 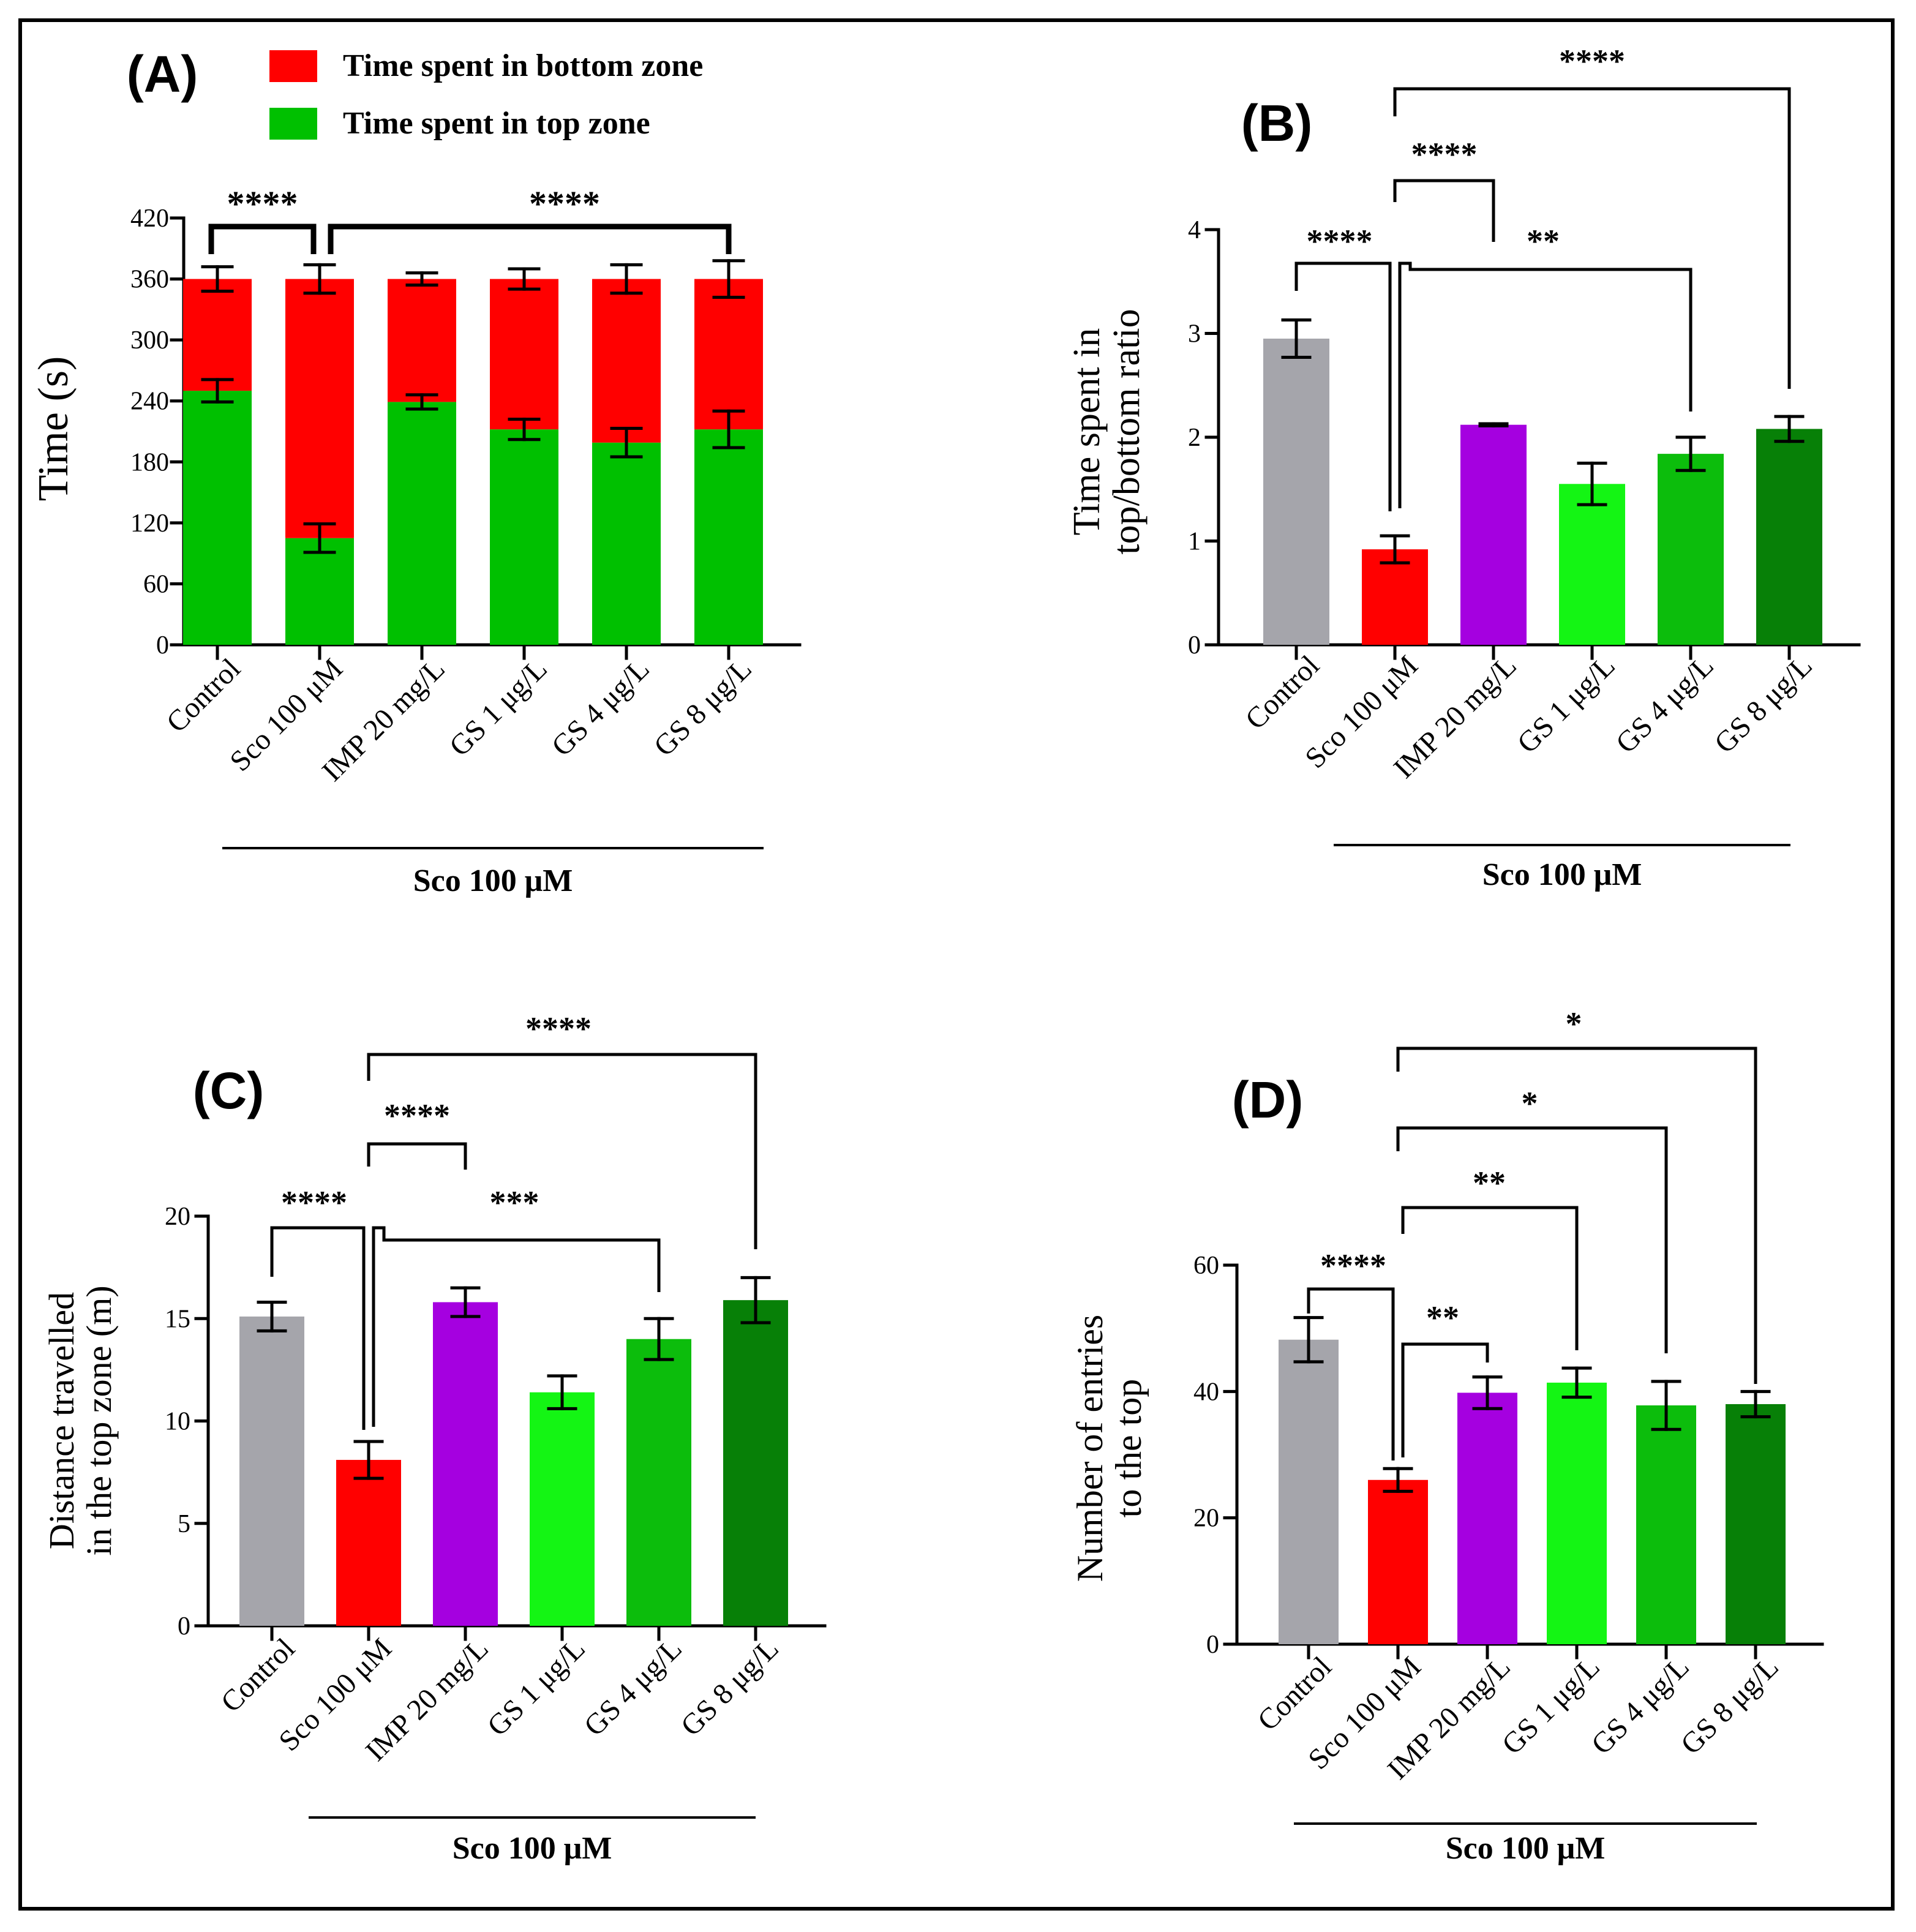 What do you see at coordinates (62, 1420) in the screenshot?
I see `y-axis-label: Distance travelled` at bounding box center [62, 1420].